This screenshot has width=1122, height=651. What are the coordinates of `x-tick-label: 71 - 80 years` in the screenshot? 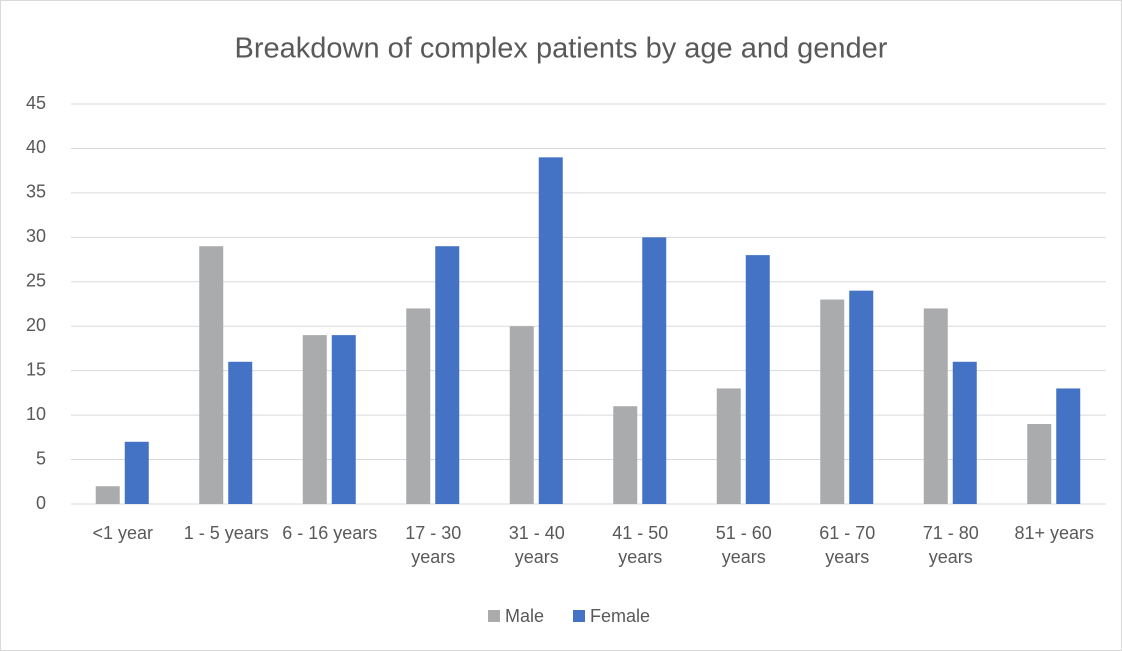 It's located at (950, 545).